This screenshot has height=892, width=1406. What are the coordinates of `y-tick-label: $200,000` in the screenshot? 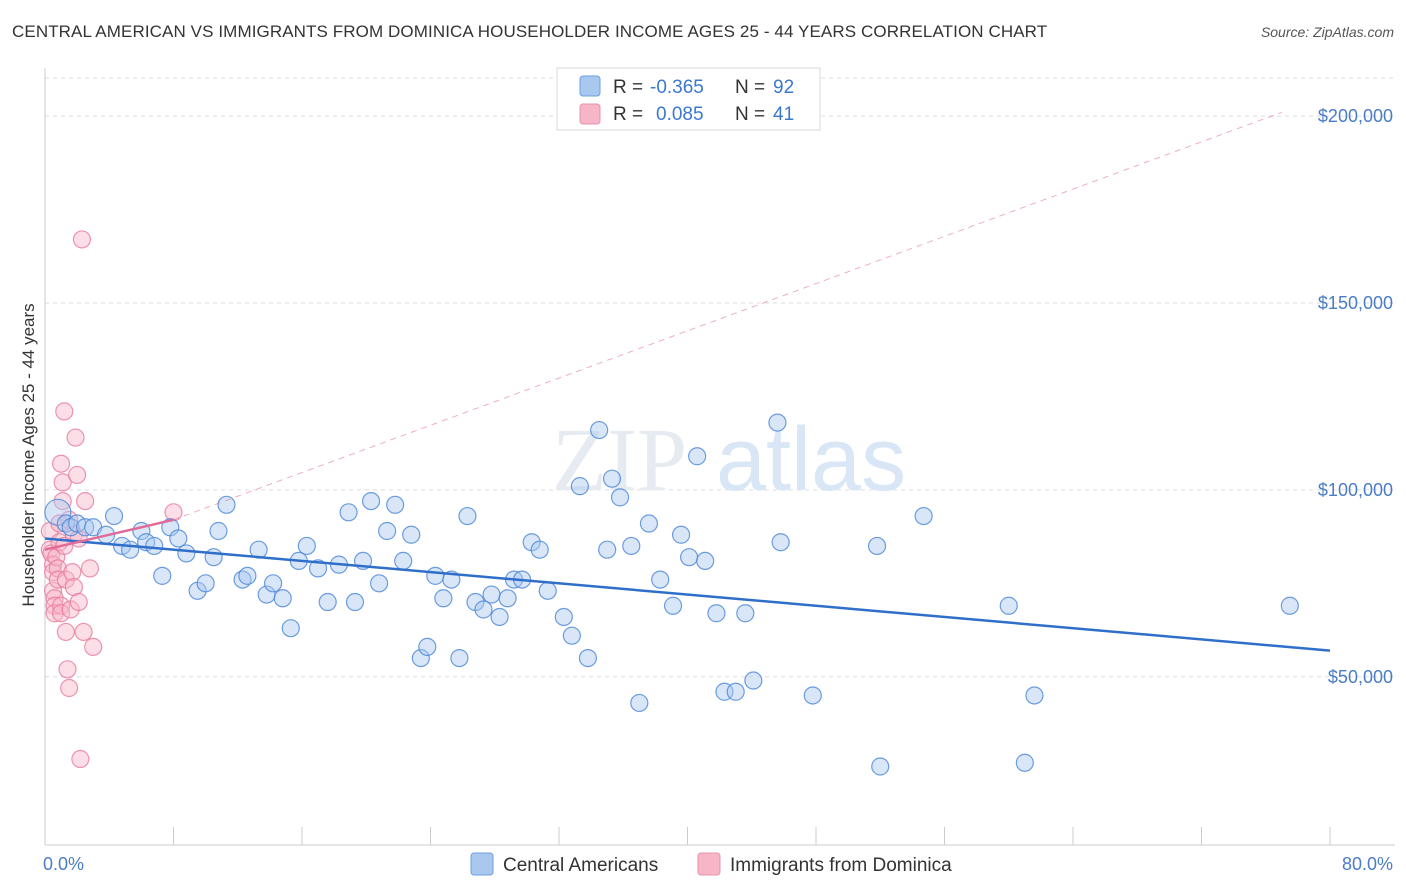 It's located at (1355, 116).